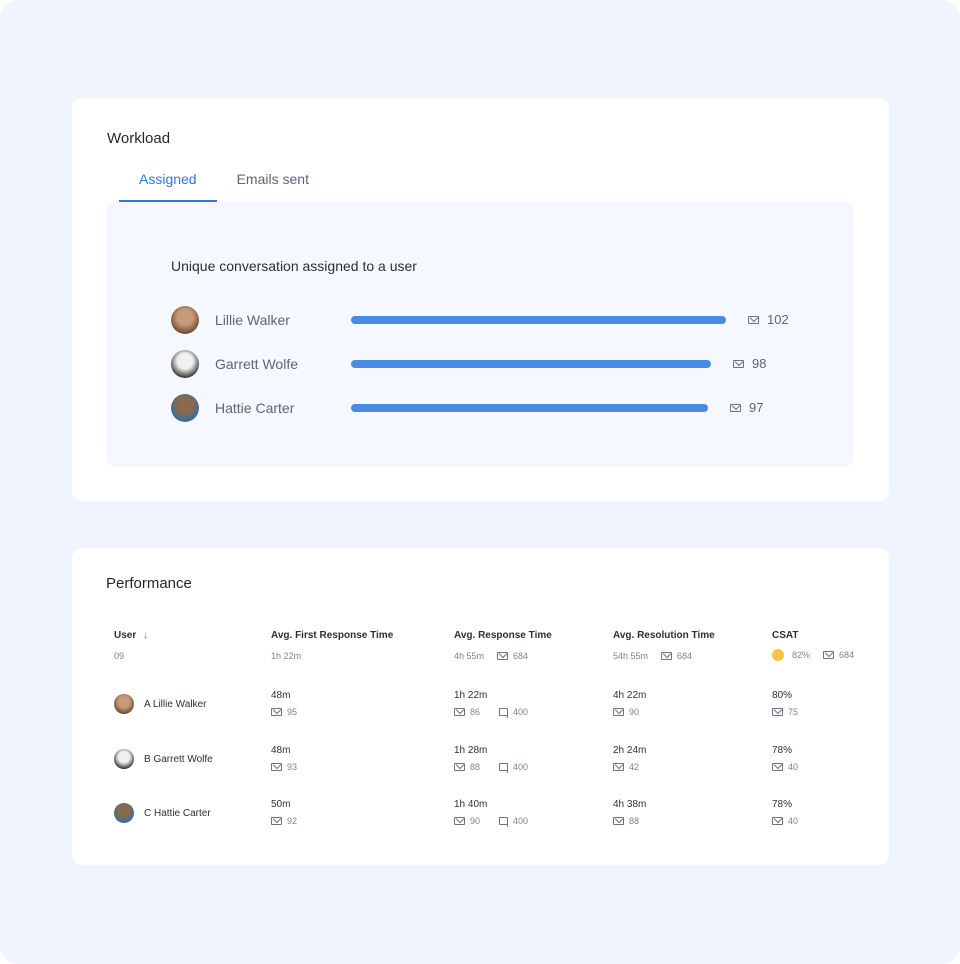  I want to click on summary-user-count: 09, so click(119, 656).